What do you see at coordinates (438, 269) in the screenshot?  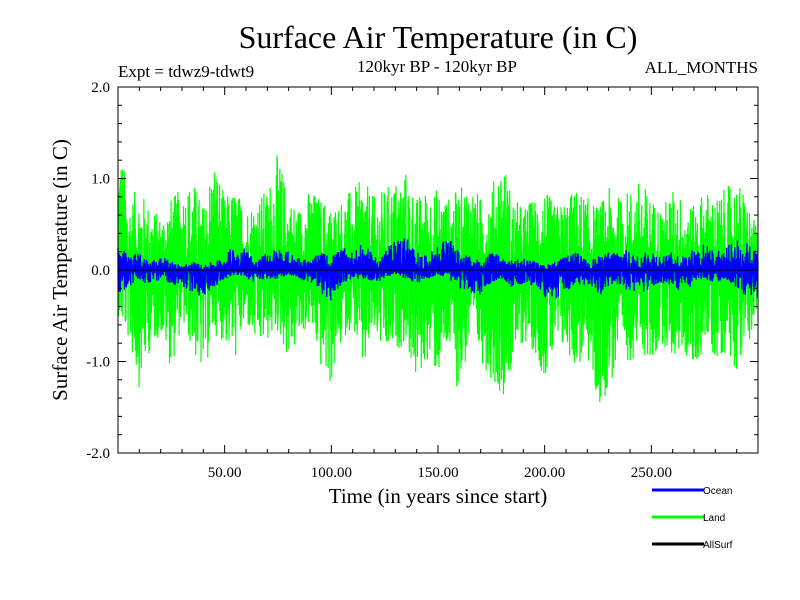 I see `series-ocean-line` at bounding box center [438, 269].